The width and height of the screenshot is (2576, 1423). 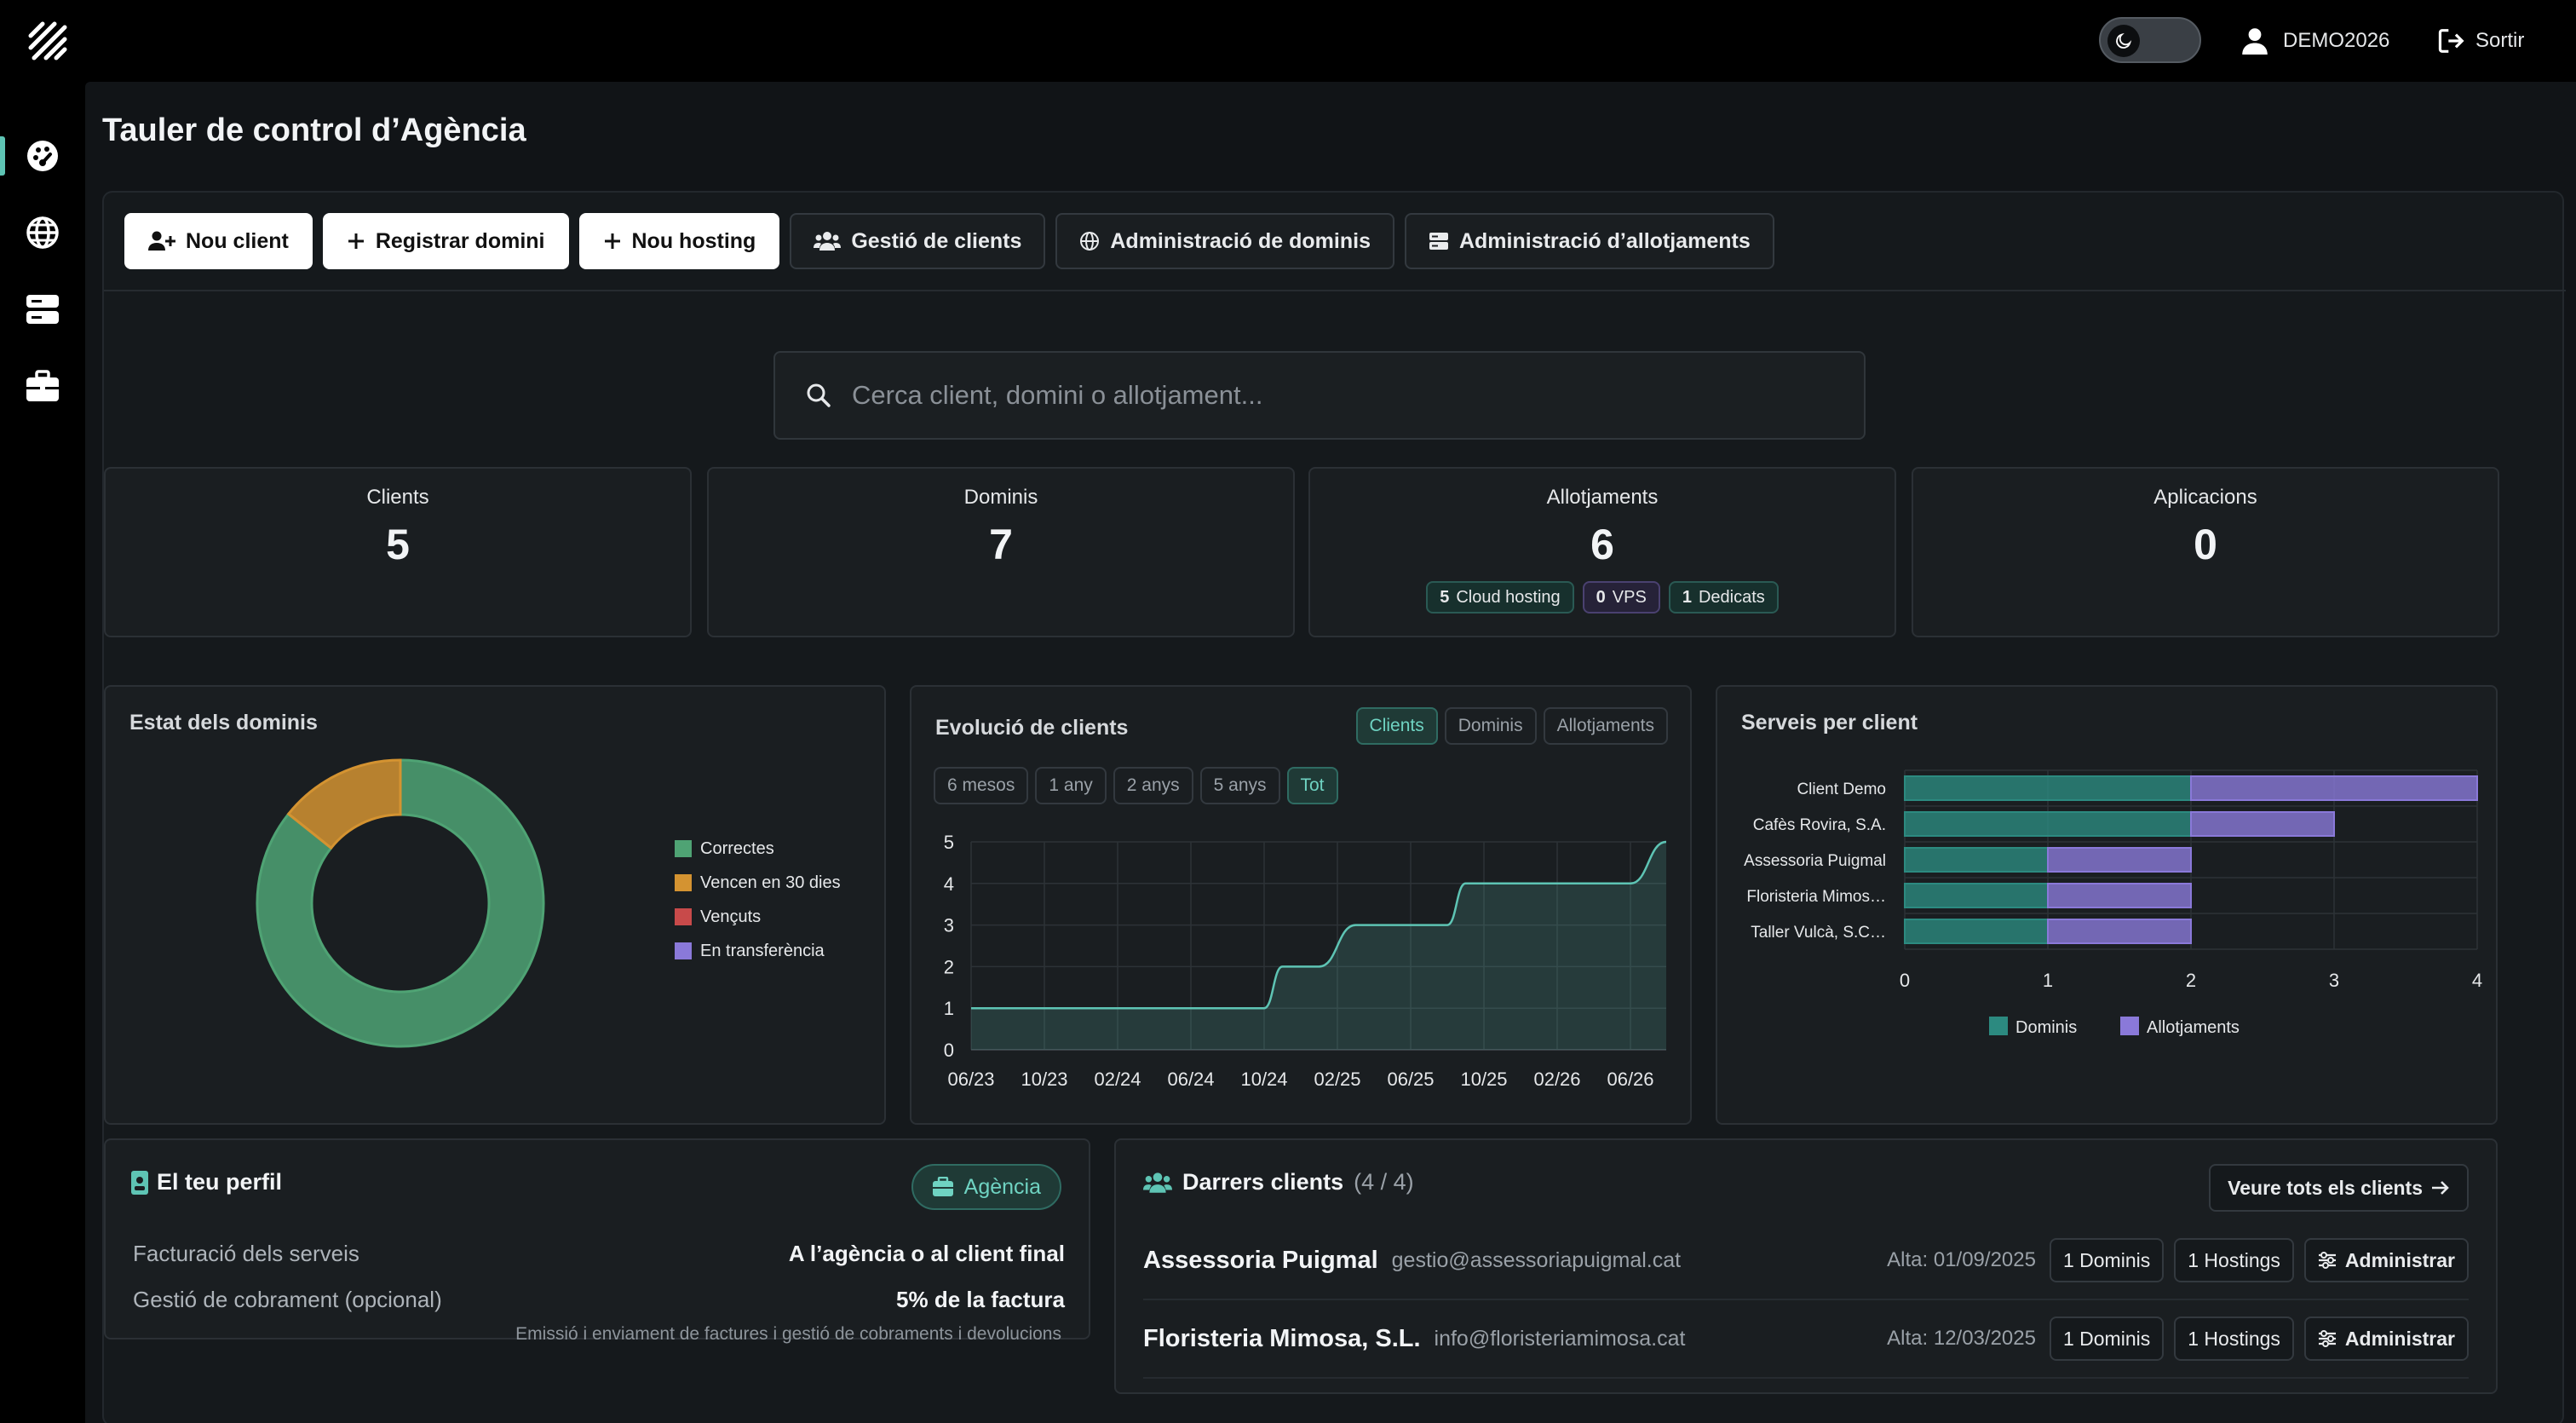 I want to click on stat-card-clients: Clients 5, so click(x=398, y=552).